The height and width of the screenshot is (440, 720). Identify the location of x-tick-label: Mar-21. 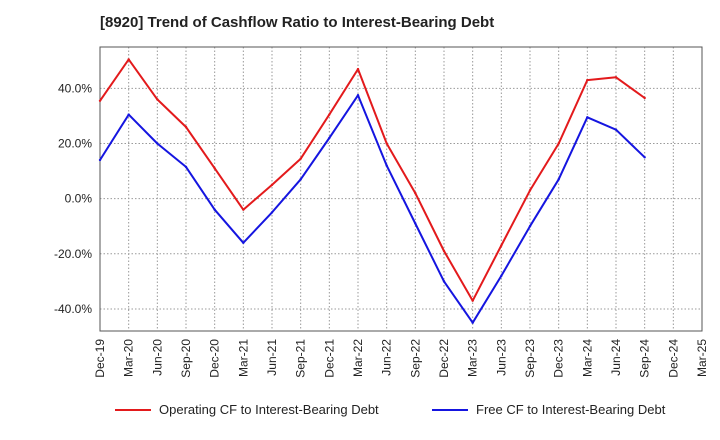
(243, 358).